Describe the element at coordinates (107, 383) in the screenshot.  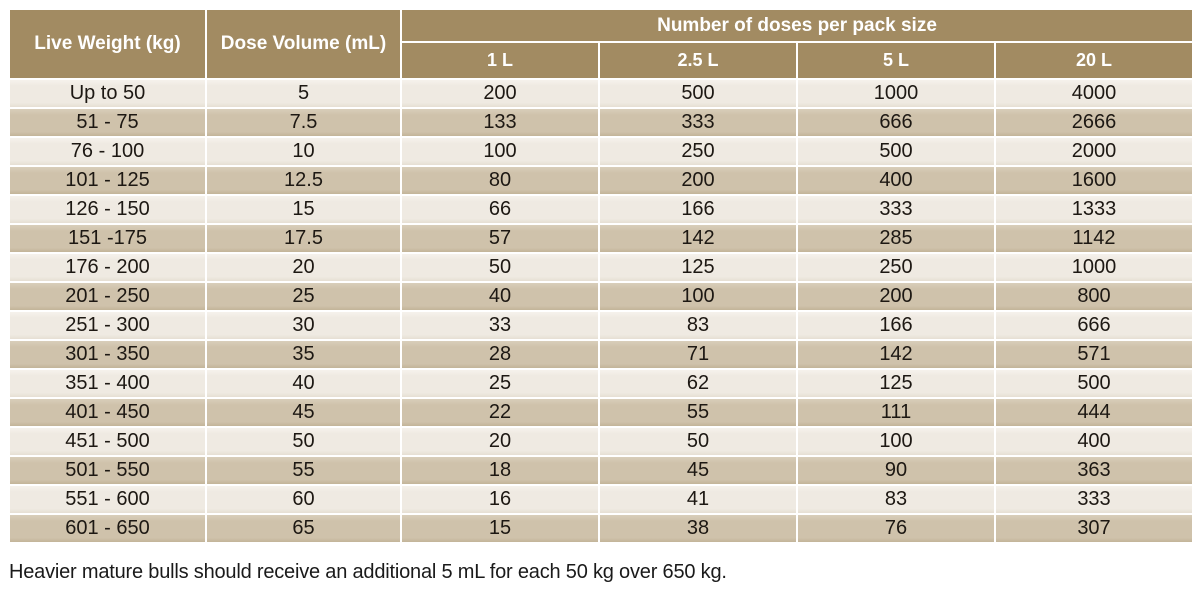
I see `cell-live-weight: 351 - 400` at that location.